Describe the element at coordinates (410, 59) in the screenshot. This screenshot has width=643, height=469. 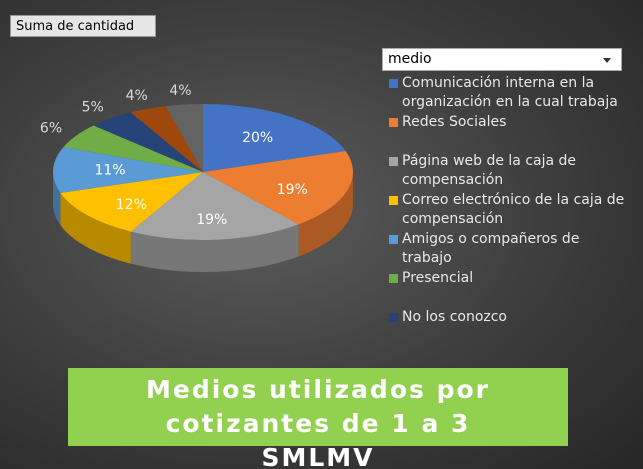
I see `legend-title: medio` at that location.